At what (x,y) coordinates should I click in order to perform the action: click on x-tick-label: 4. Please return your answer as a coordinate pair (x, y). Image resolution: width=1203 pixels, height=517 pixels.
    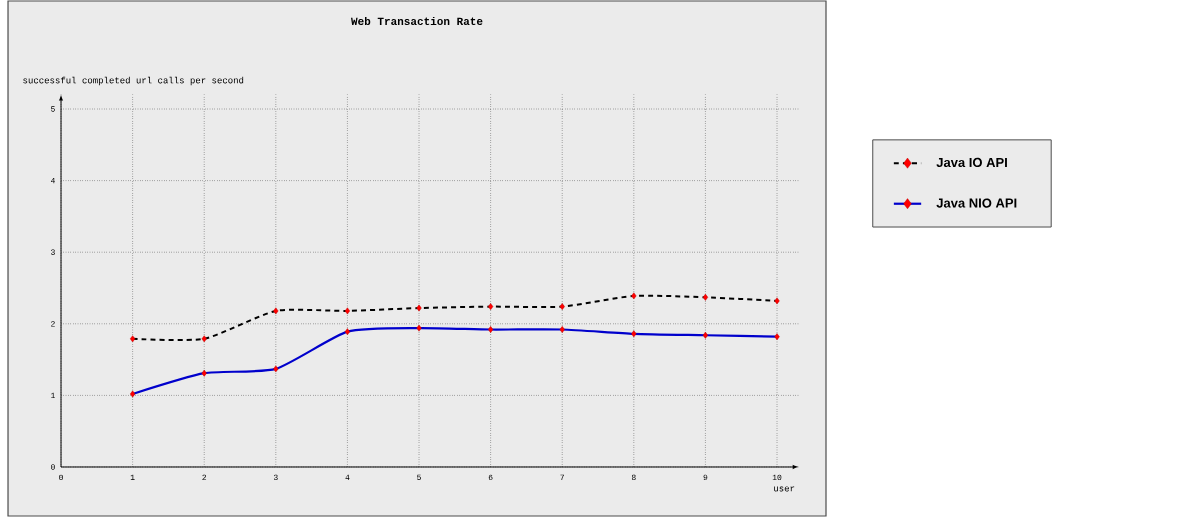
    Looking at the image, I should click on (347, 477).